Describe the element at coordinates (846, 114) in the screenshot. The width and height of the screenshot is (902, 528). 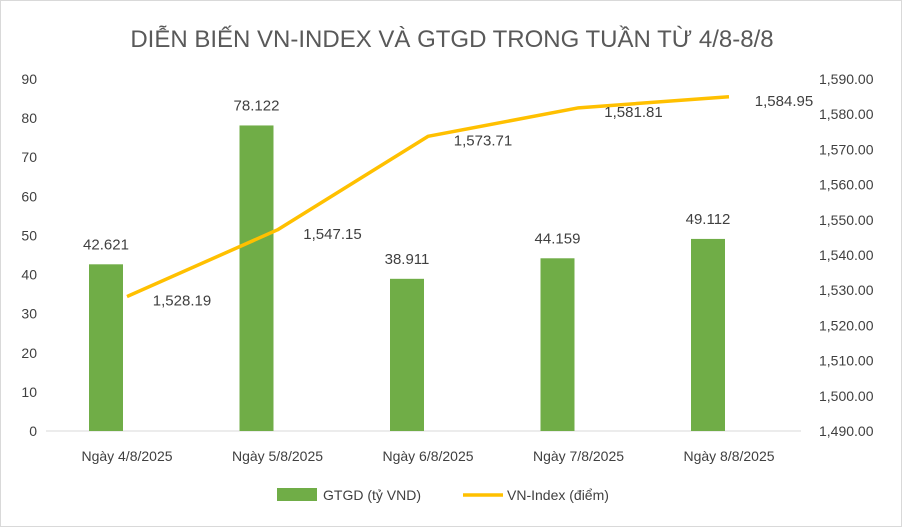
I see `y-right-tick-label: 1,580.00` at that location.